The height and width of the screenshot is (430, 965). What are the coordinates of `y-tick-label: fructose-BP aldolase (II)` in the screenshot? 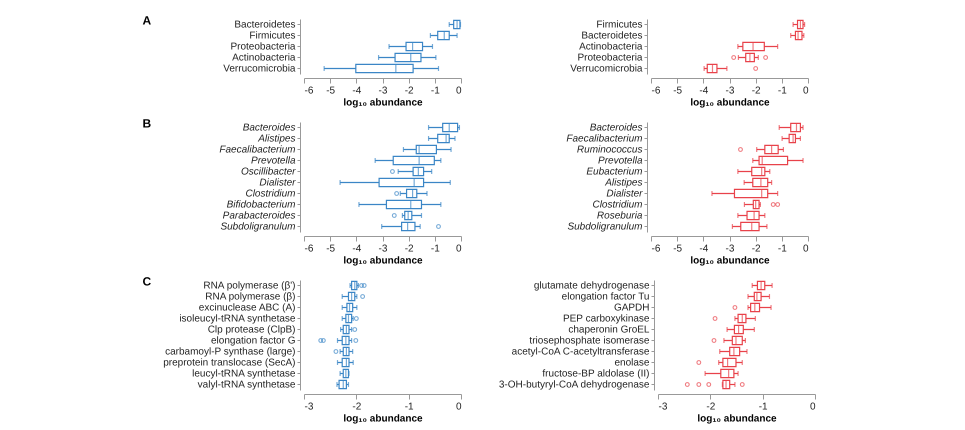 It's located at (596, 374).